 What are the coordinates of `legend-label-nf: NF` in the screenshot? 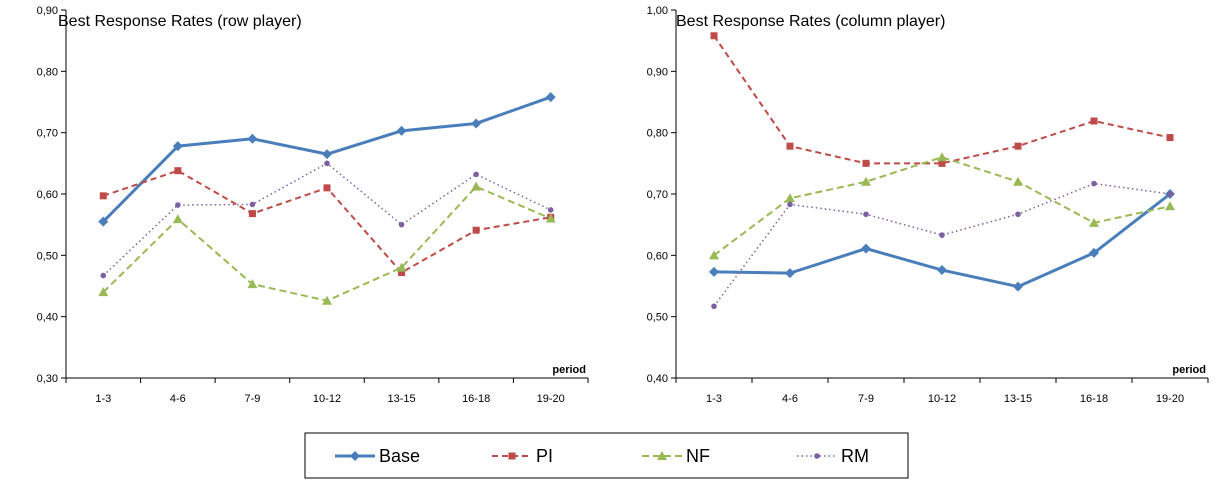 It's located at (698, 456).